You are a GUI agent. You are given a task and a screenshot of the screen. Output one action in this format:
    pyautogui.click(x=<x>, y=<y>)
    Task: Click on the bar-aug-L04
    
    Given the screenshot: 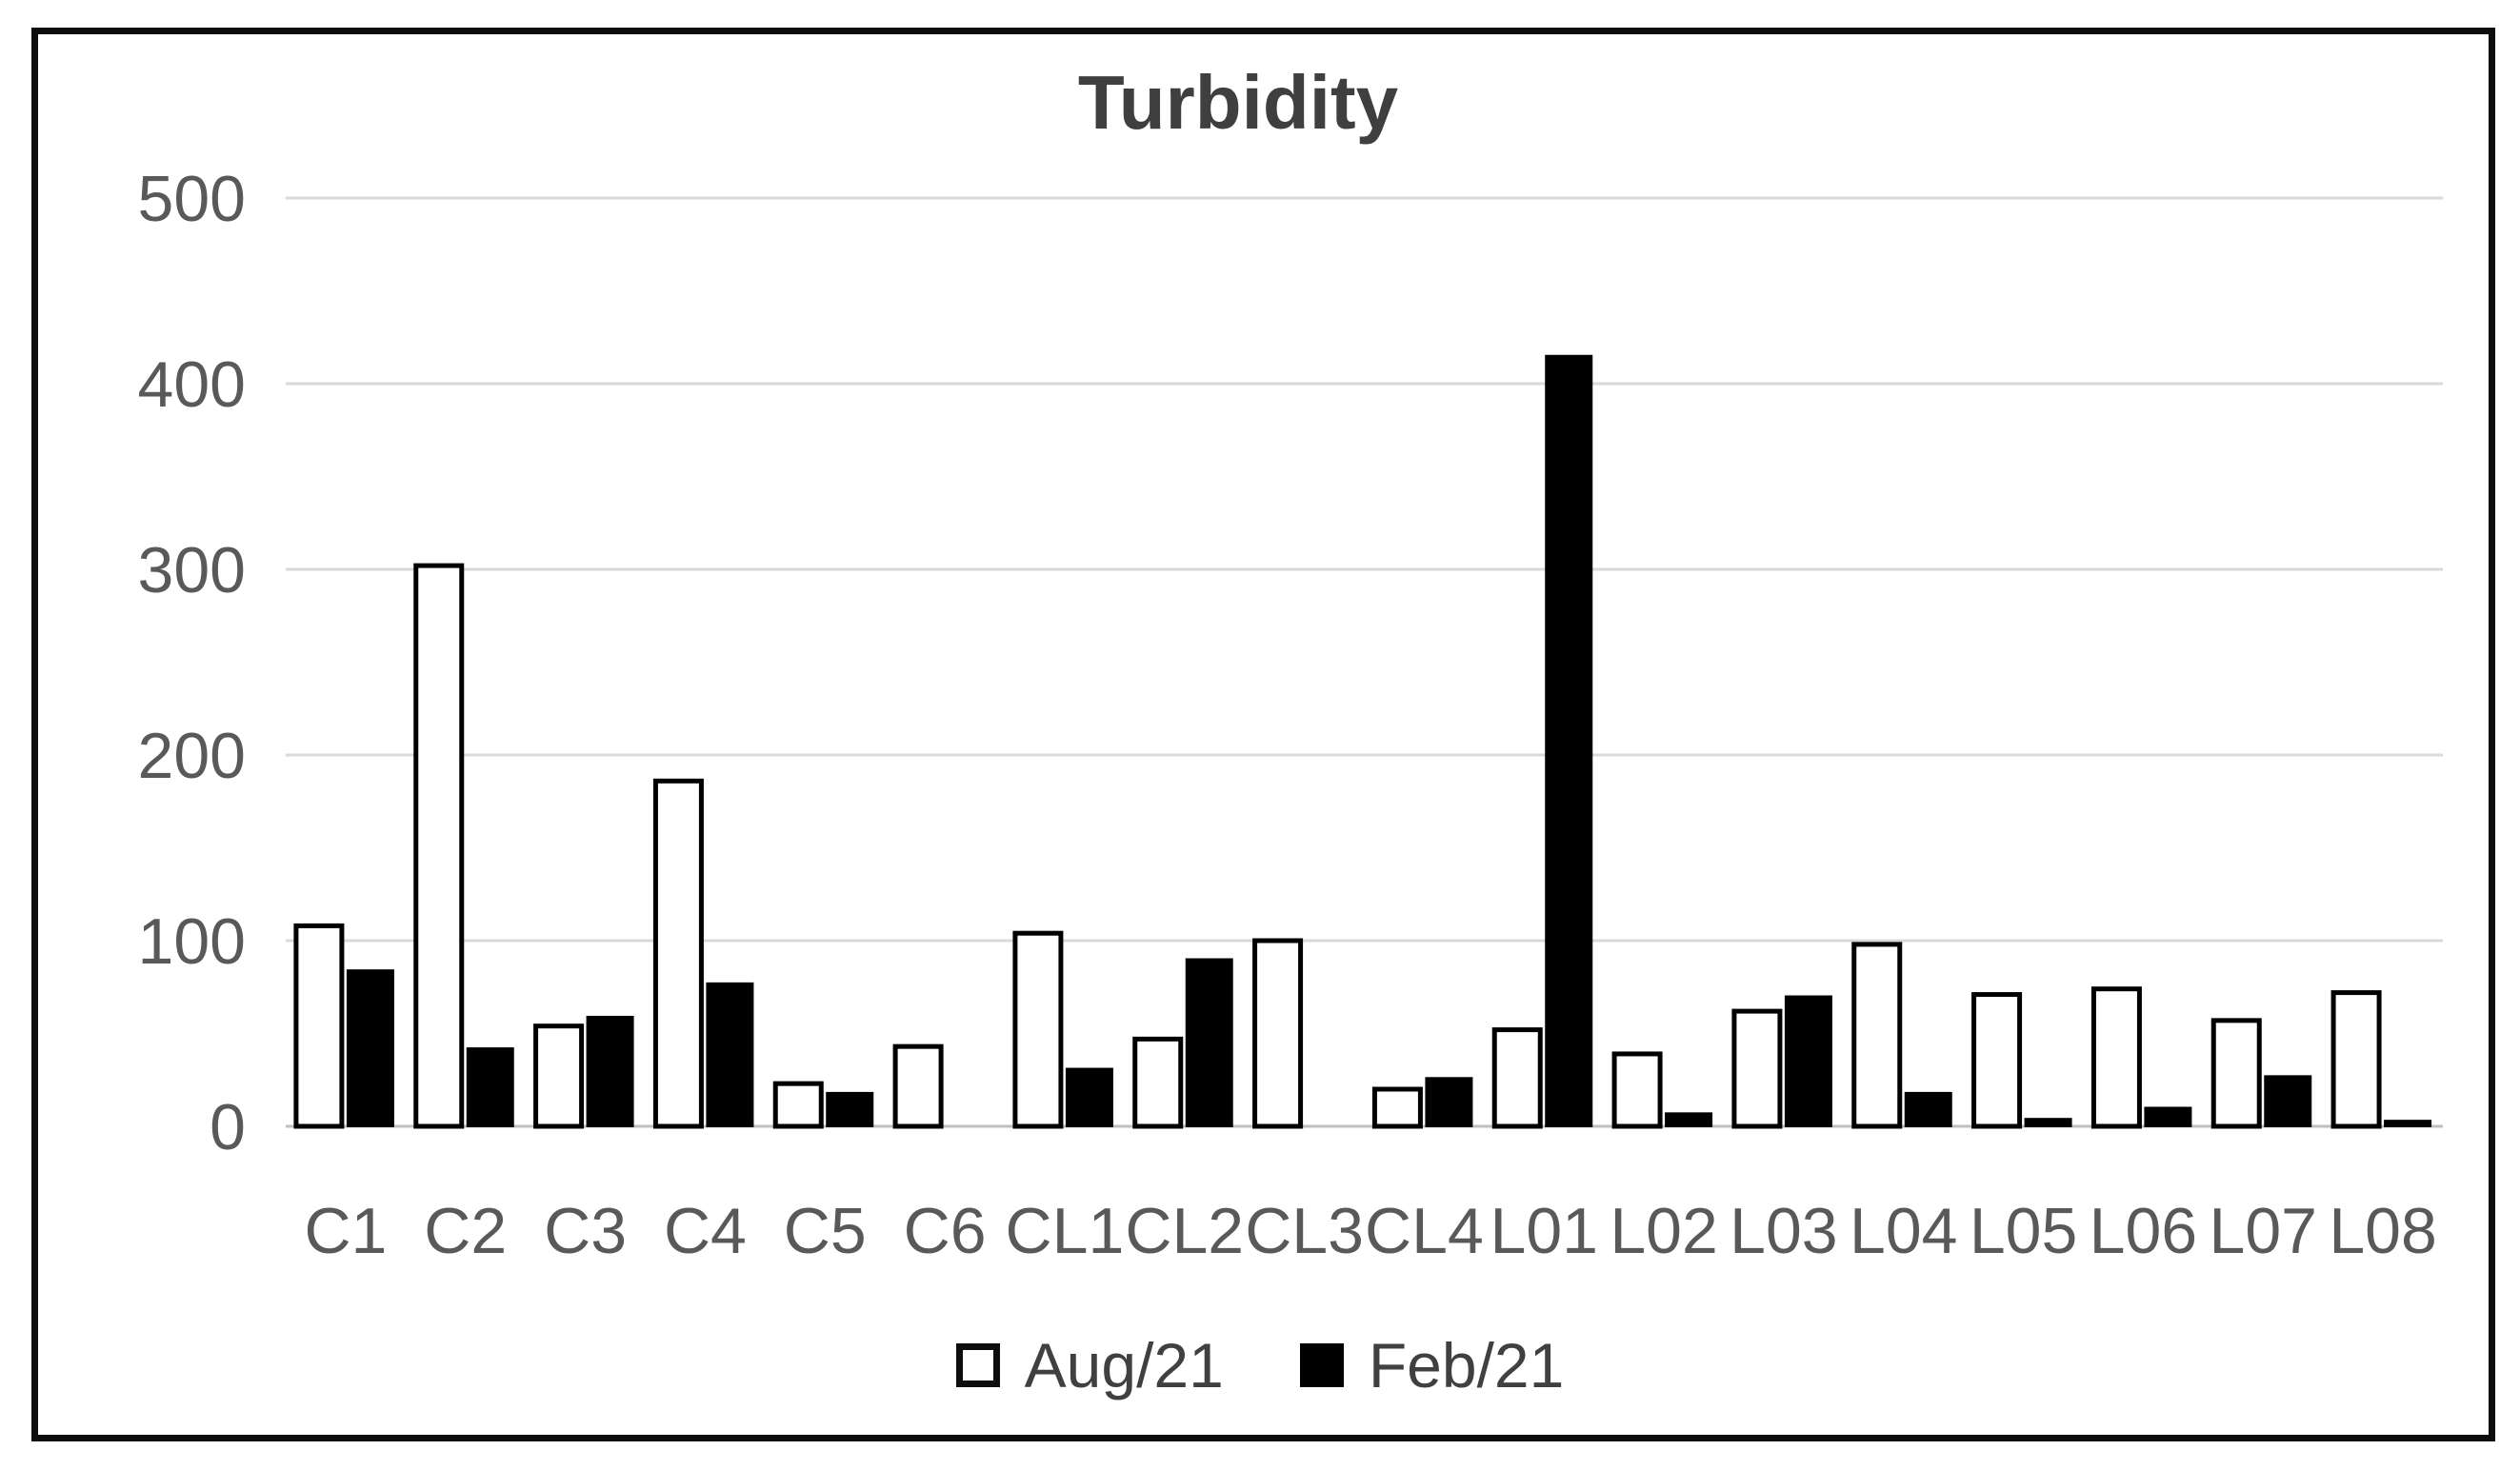 What is the action you would take?
    pyautogui.click(x=1877, y=1035)
    